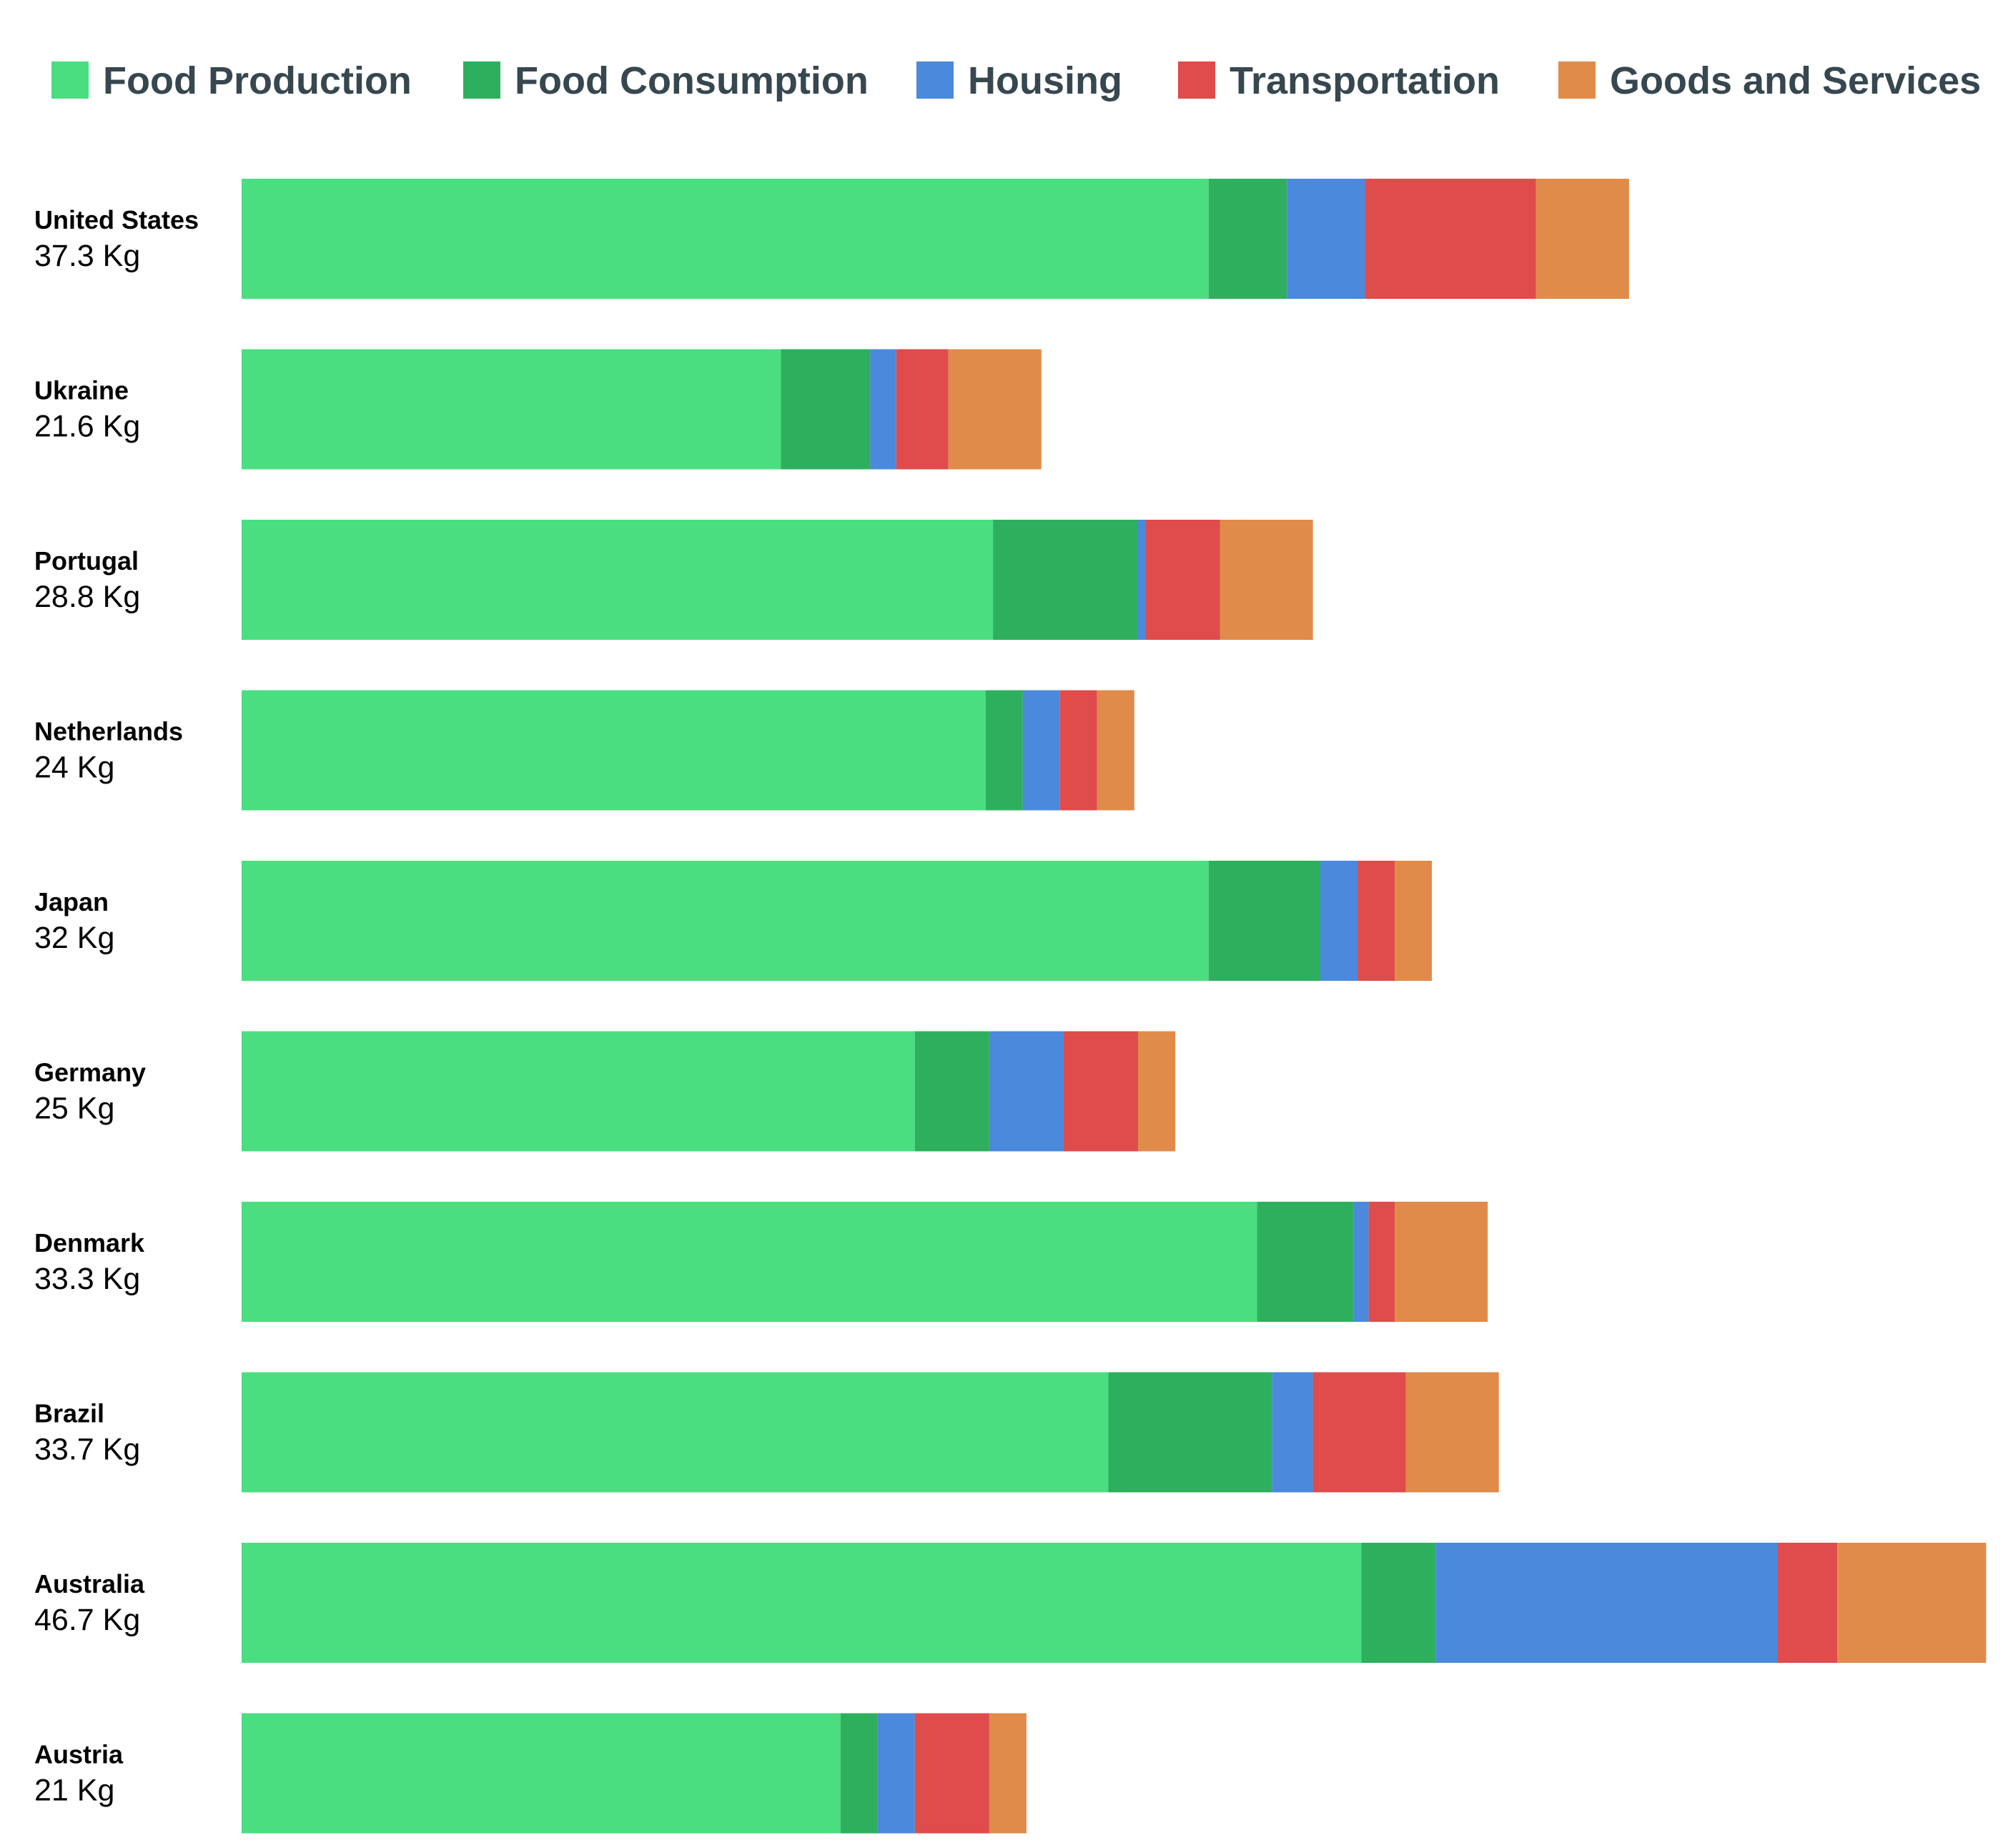  What do you see at coordinates (802, 1603) in the screenshot?
I see `bar-segment-australia-food-production` at bounding box center [802, 1603].